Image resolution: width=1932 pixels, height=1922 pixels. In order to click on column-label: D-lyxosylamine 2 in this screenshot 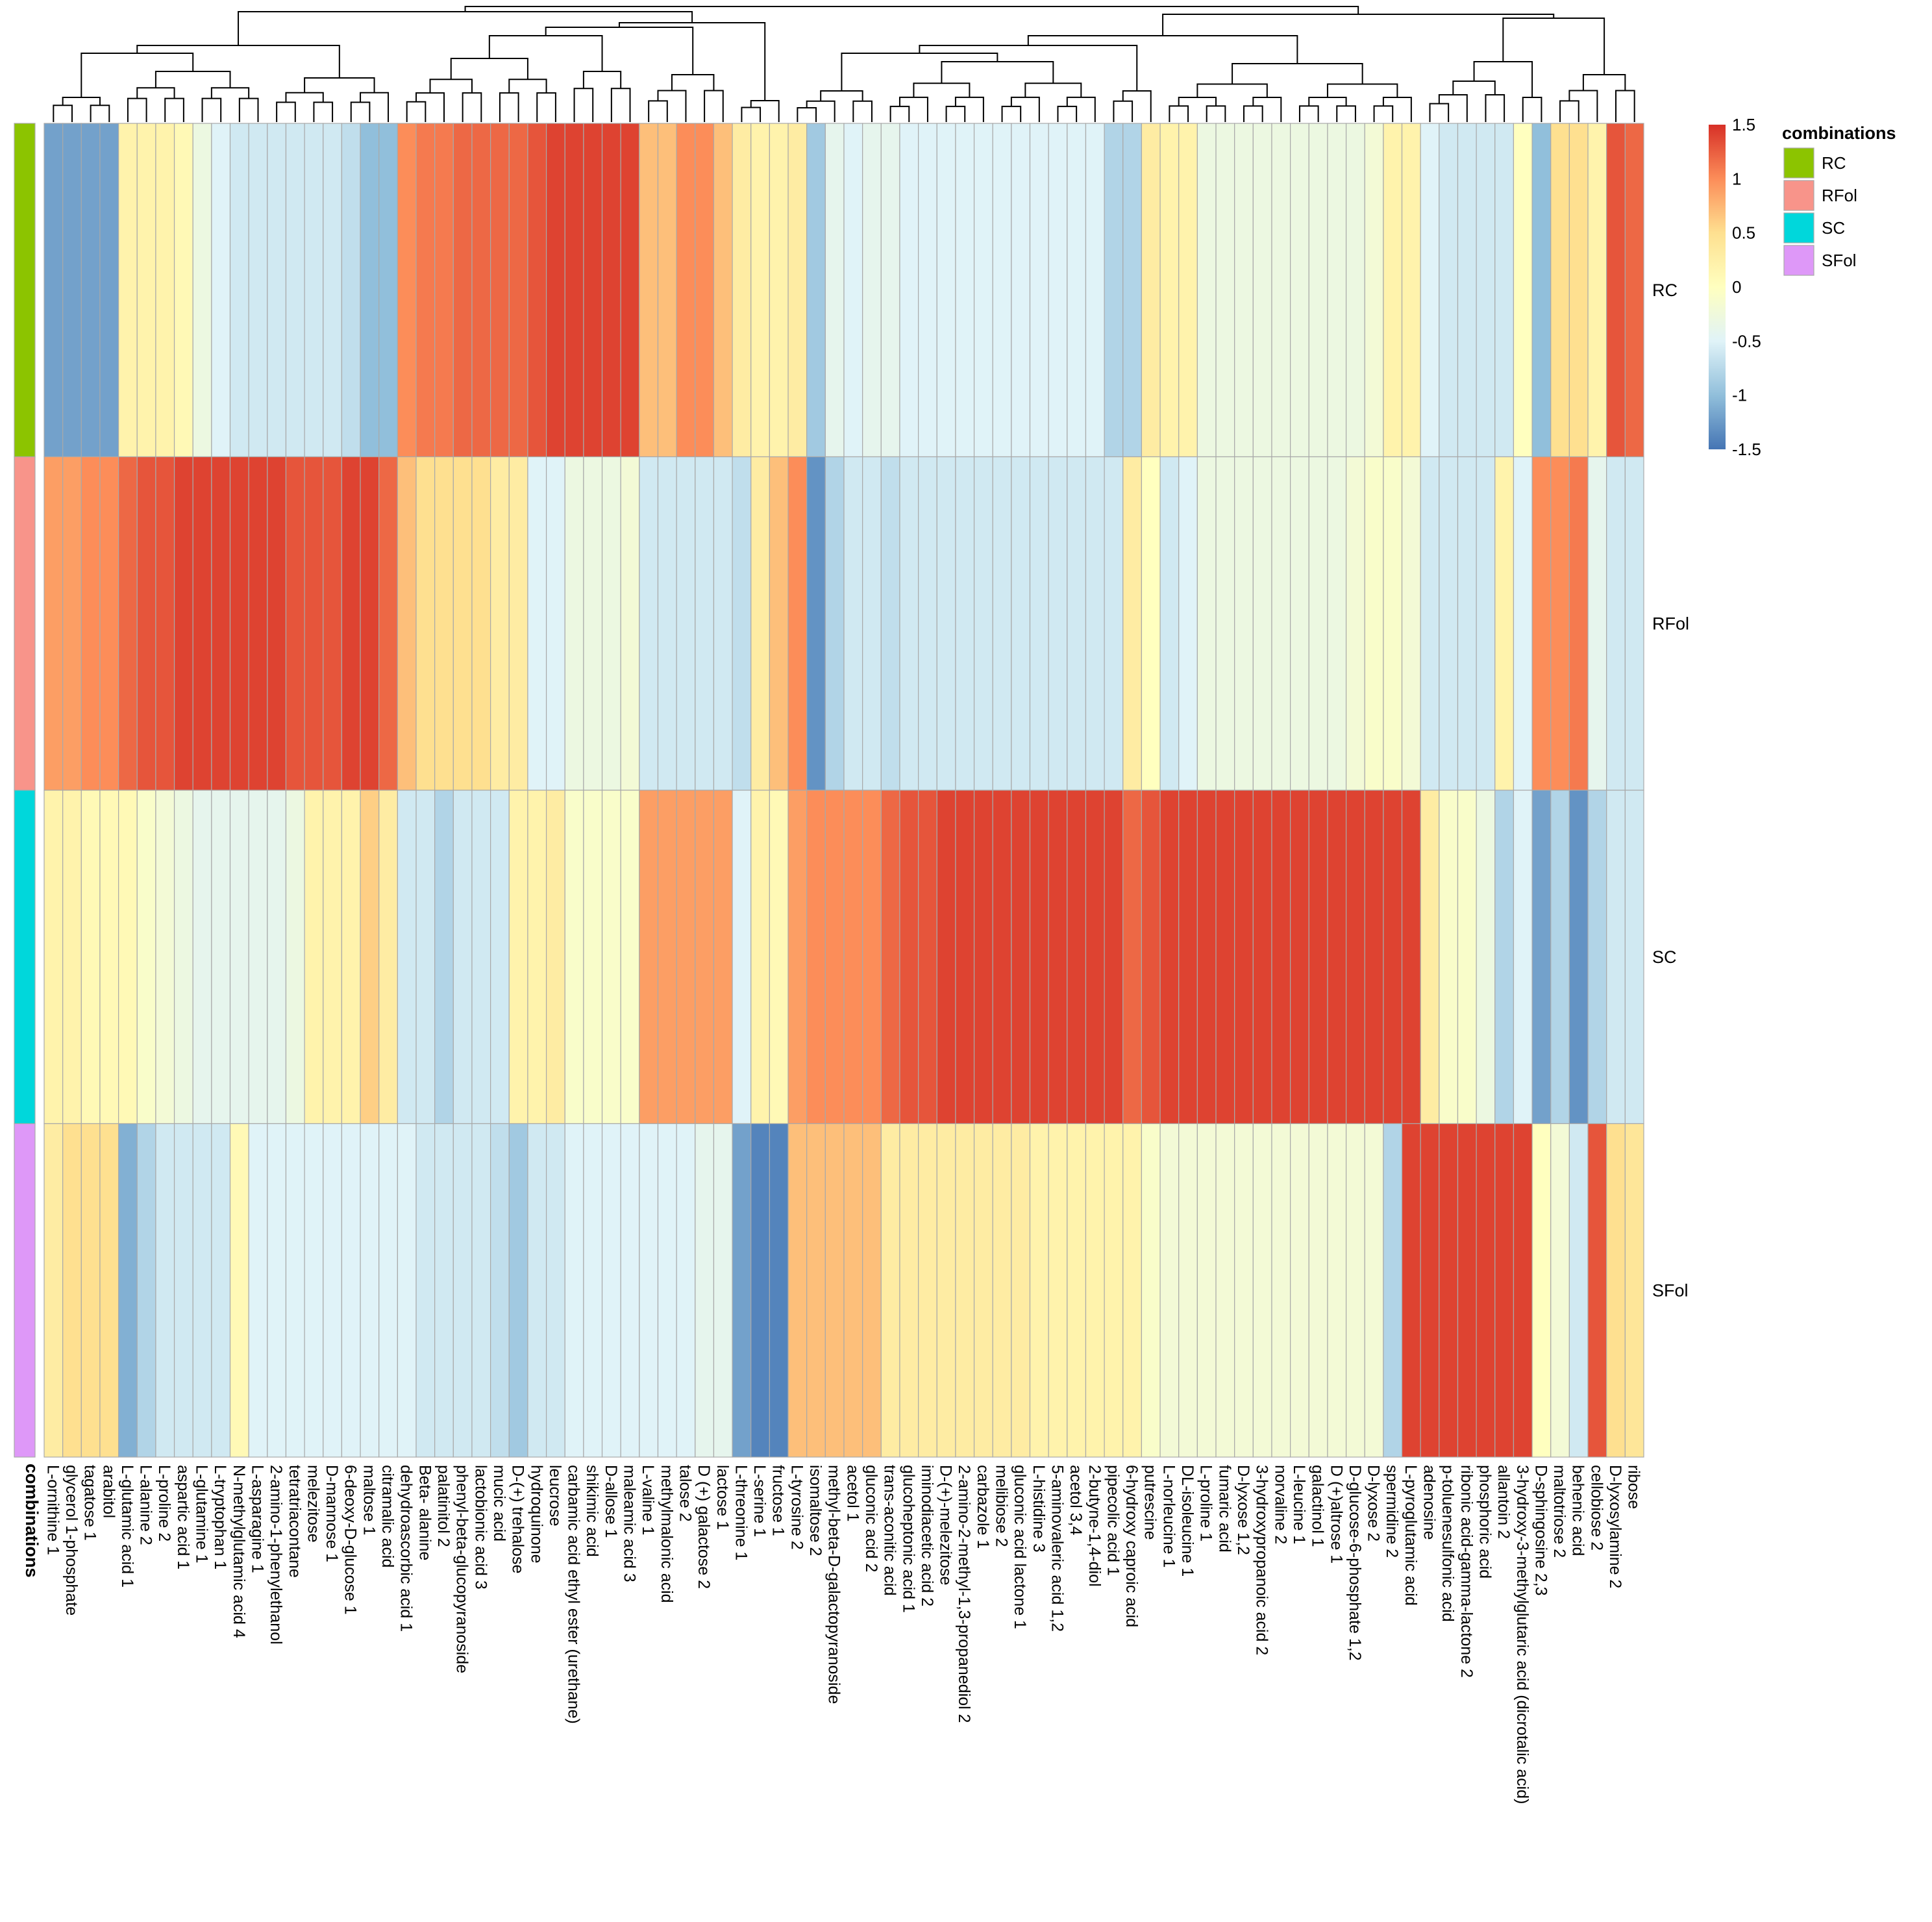, I will do `click(1615, 1526)`.